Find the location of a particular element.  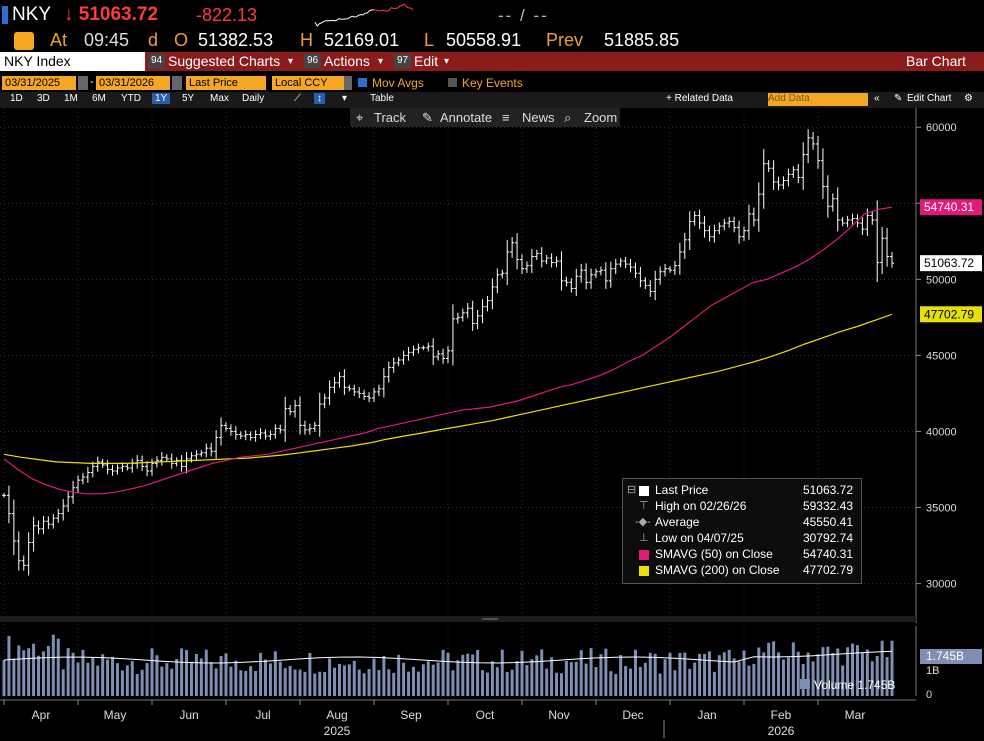

news-icon: ≡ is located at coordinates (506, 117).